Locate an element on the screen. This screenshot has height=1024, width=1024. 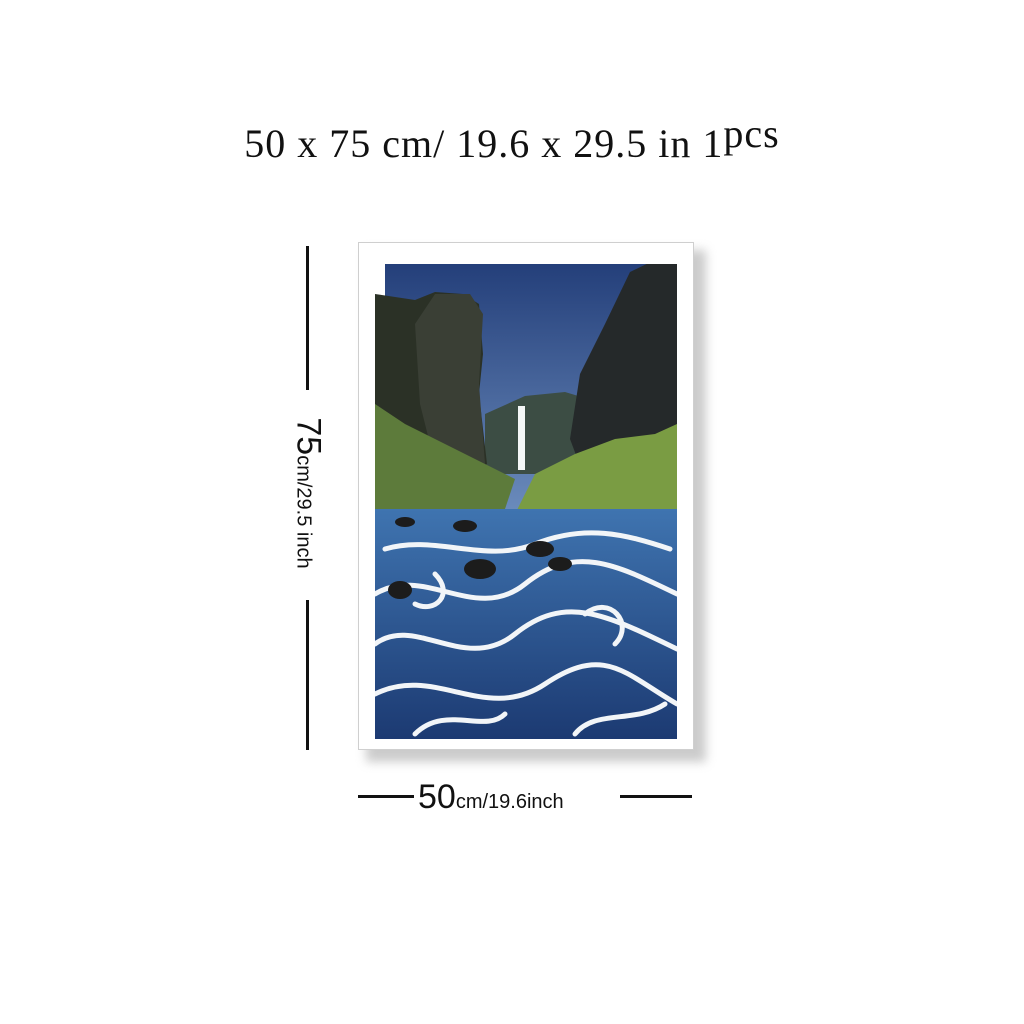
width-value: 50 is located at coordinates (437, 797).